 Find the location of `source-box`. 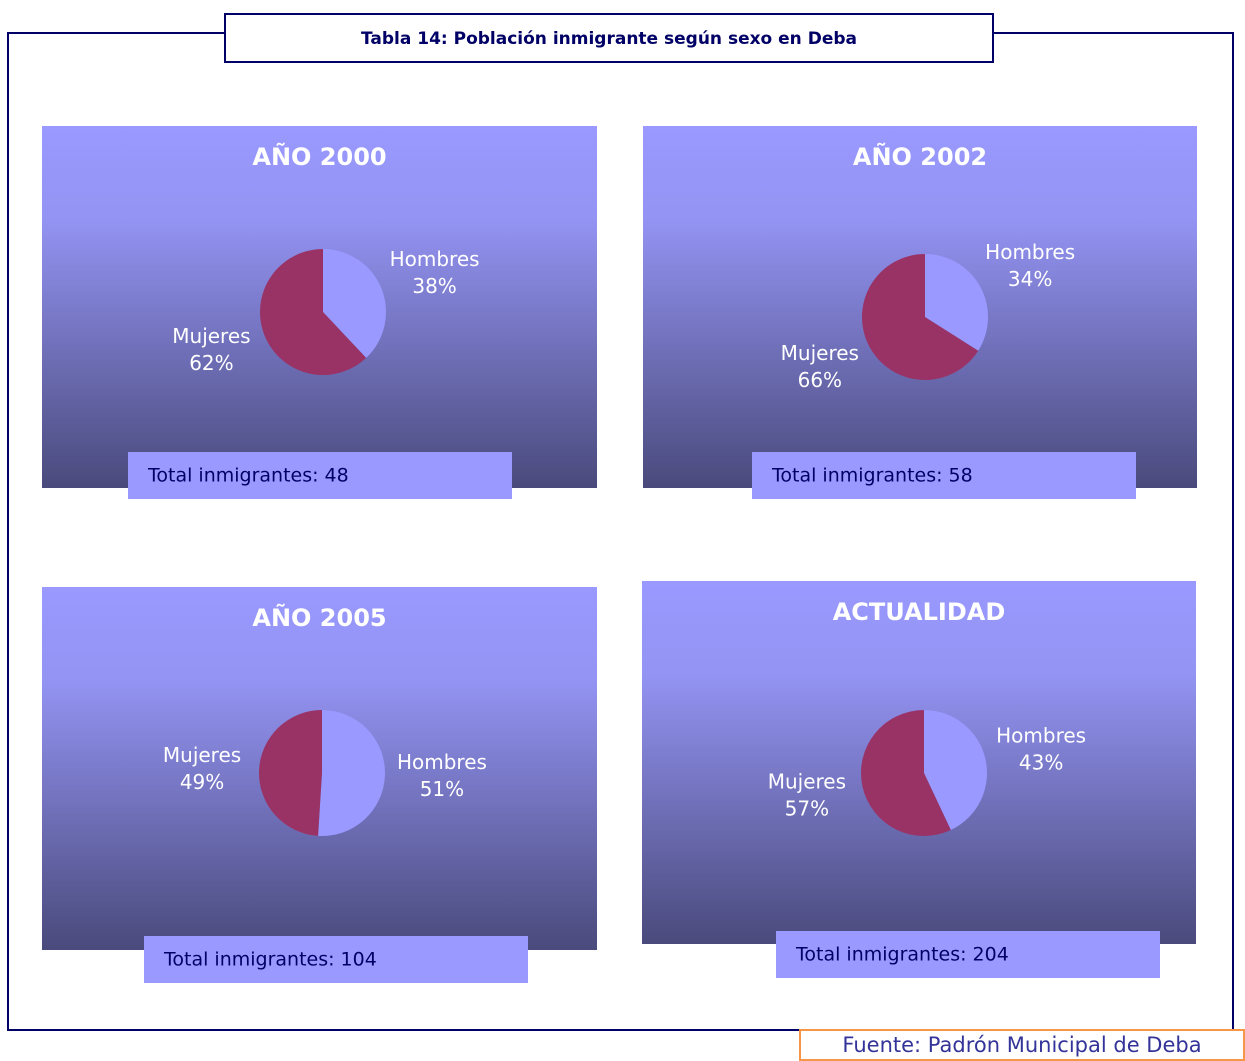

source-box is located at coordinates (1022, 1045).